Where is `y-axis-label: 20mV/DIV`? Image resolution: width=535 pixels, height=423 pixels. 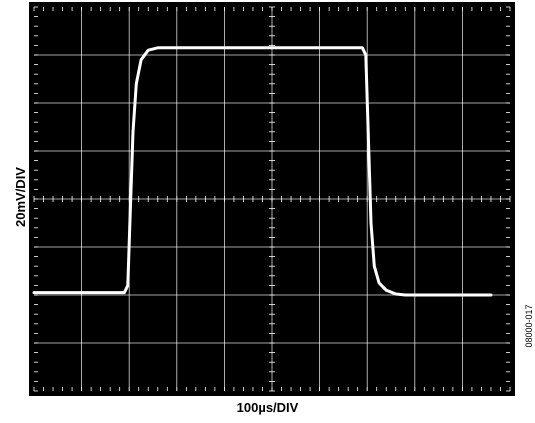
y-axis-label: 20mV/DIV is located at coordinates (20, 197).